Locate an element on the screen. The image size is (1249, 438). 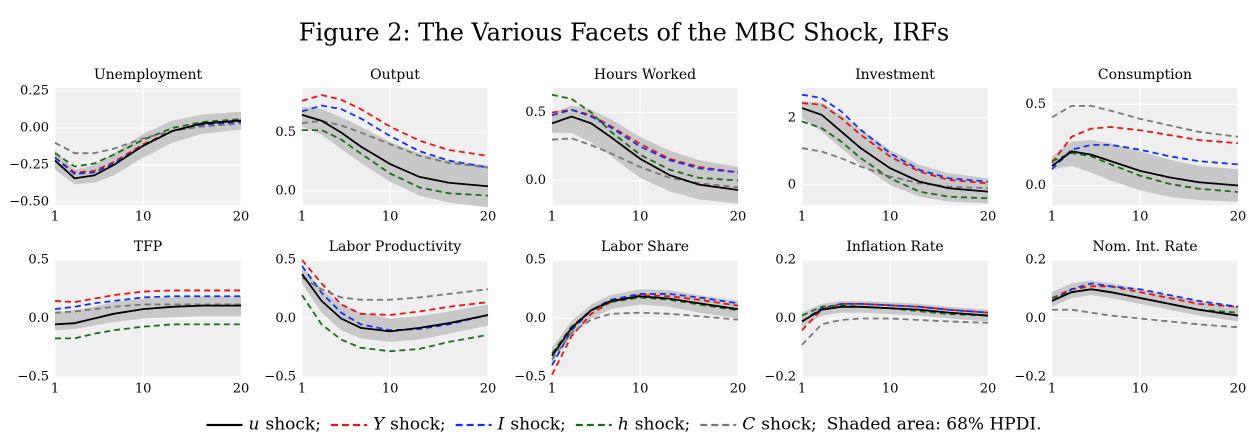
panel-title: TFP is located at coordinates (148, 247).